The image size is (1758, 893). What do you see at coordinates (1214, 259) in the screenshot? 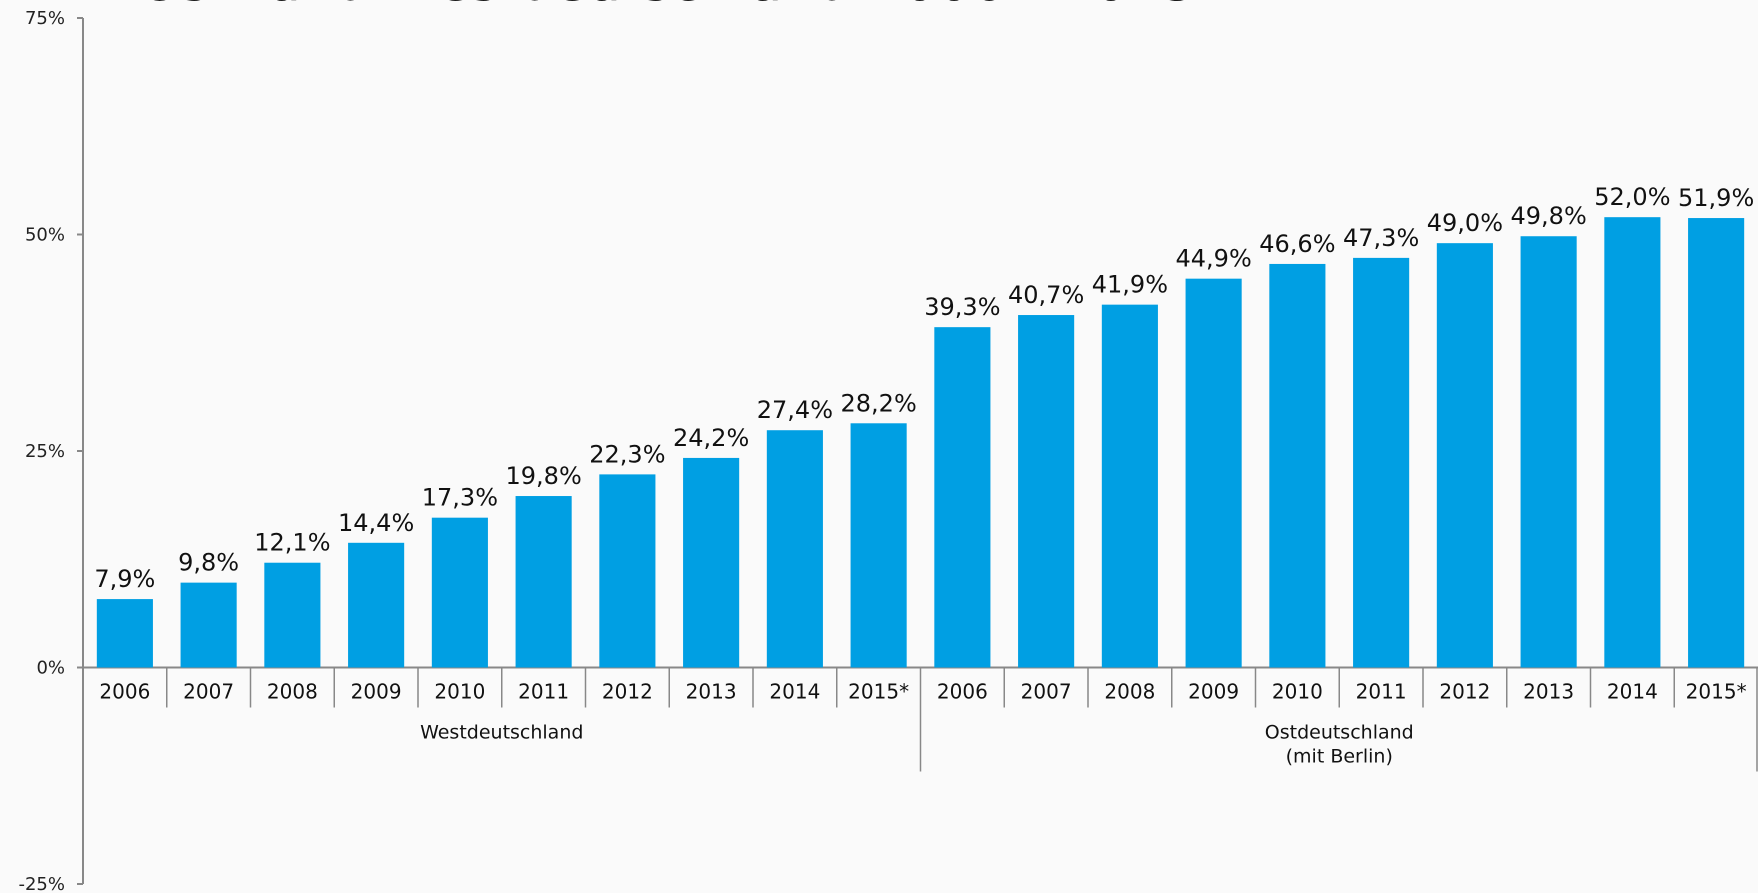
I see `data-label: 44,9%` at bounding box center [1214, 259].